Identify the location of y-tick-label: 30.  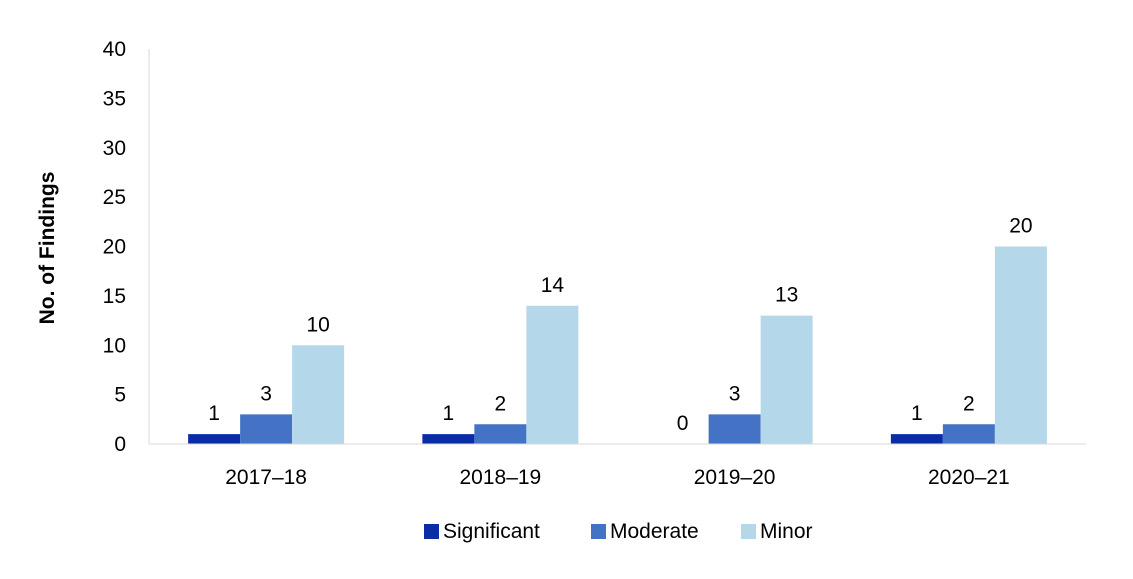
(114, 148).